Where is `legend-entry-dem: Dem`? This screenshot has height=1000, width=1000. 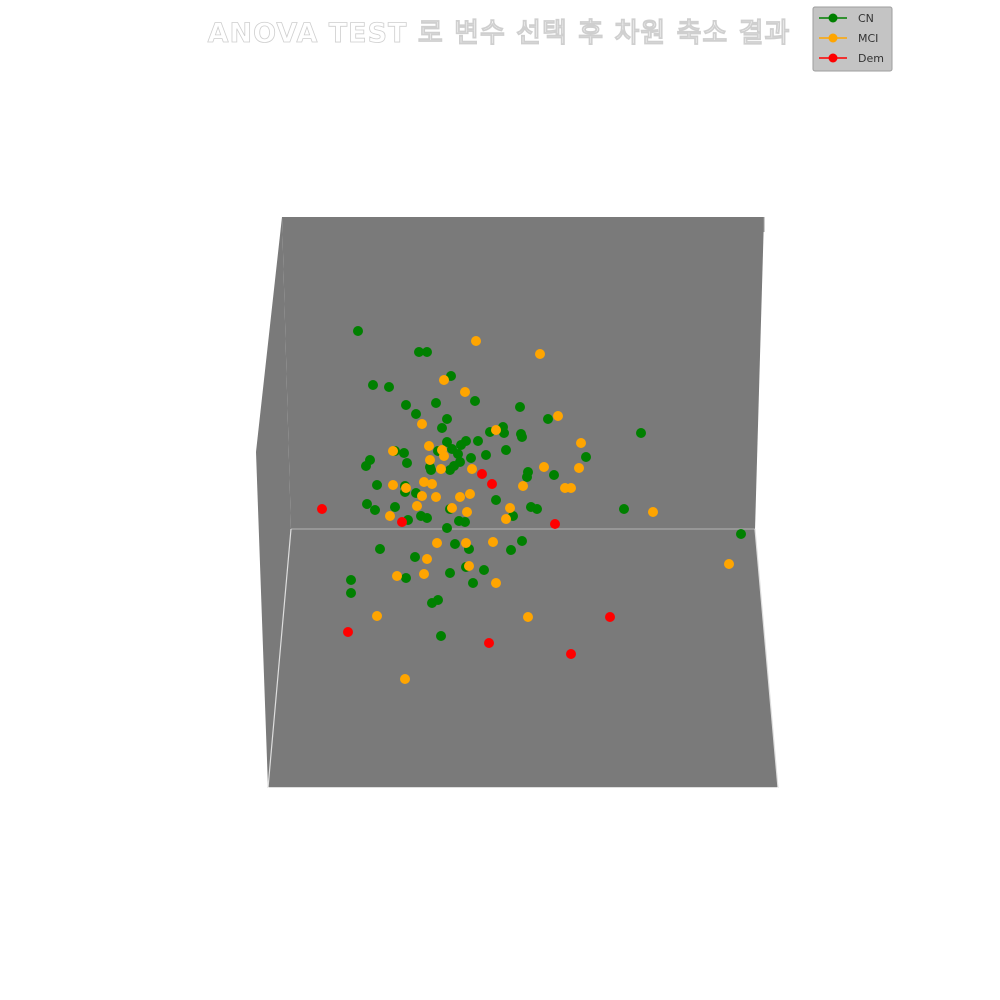 legend-entry-dem: Dem is located at coordinates (851, 58).